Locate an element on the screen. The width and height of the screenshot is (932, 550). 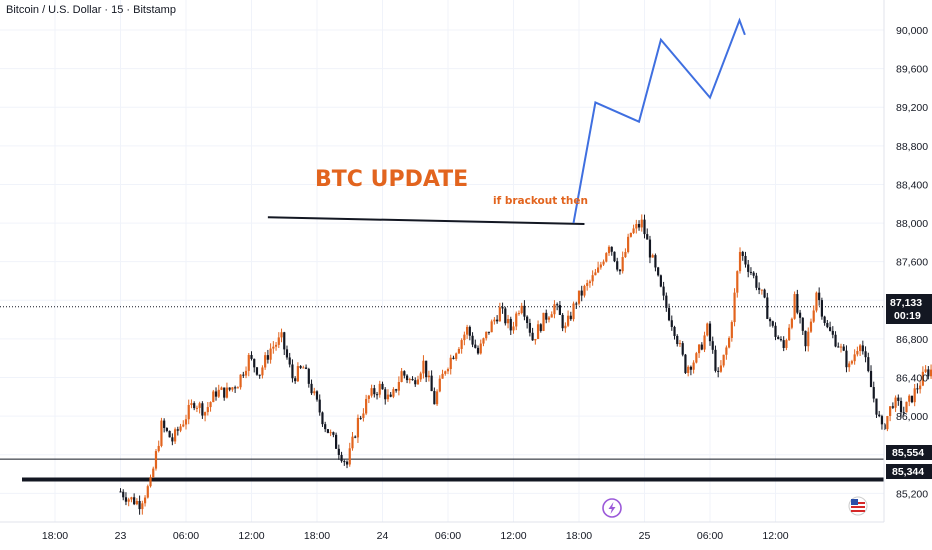
y-tick-label: 89,200 is located at coordinates (912, 108).